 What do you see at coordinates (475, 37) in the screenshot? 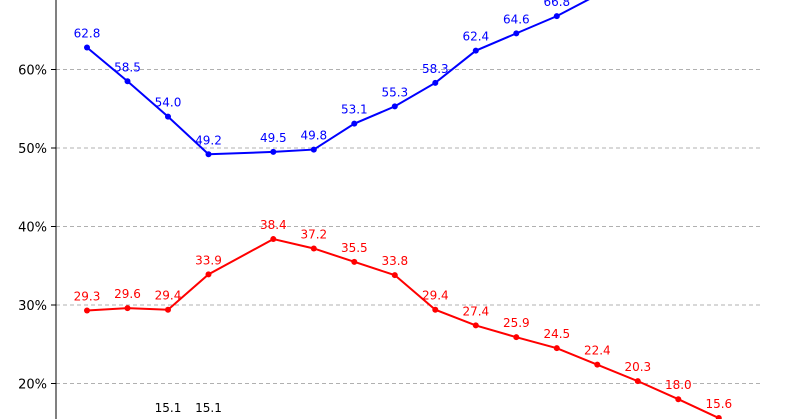
I see `data-label: 62.4` at bounding box center [475, 37].